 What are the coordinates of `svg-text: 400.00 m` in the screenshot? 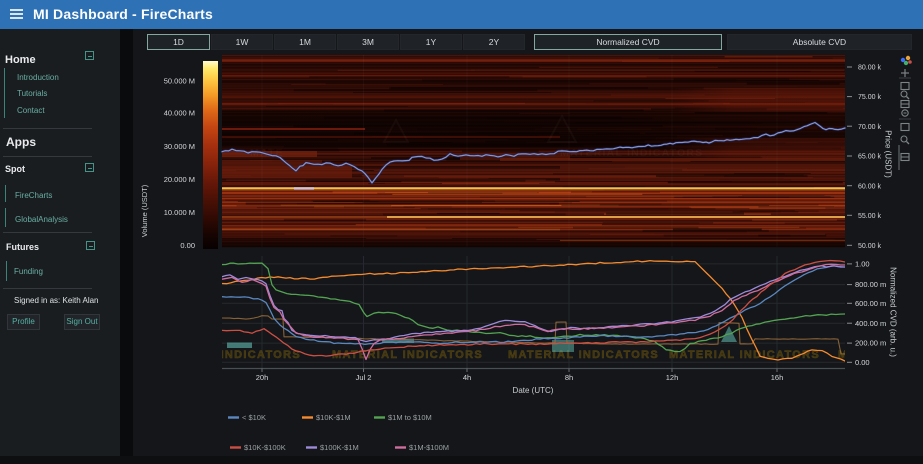 It's located at (870, 323).